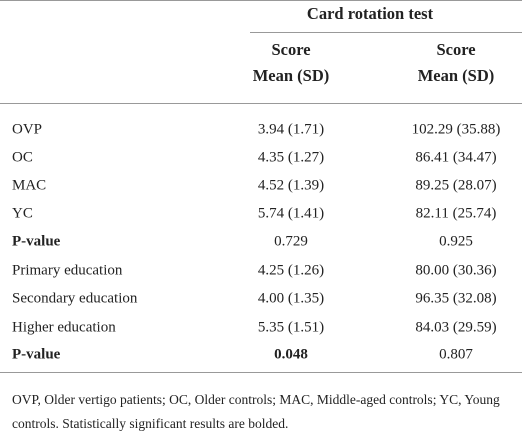 The height and width of the screenshot is (432, 522). I want to click on row-label: Primary education, so click(67, 270).